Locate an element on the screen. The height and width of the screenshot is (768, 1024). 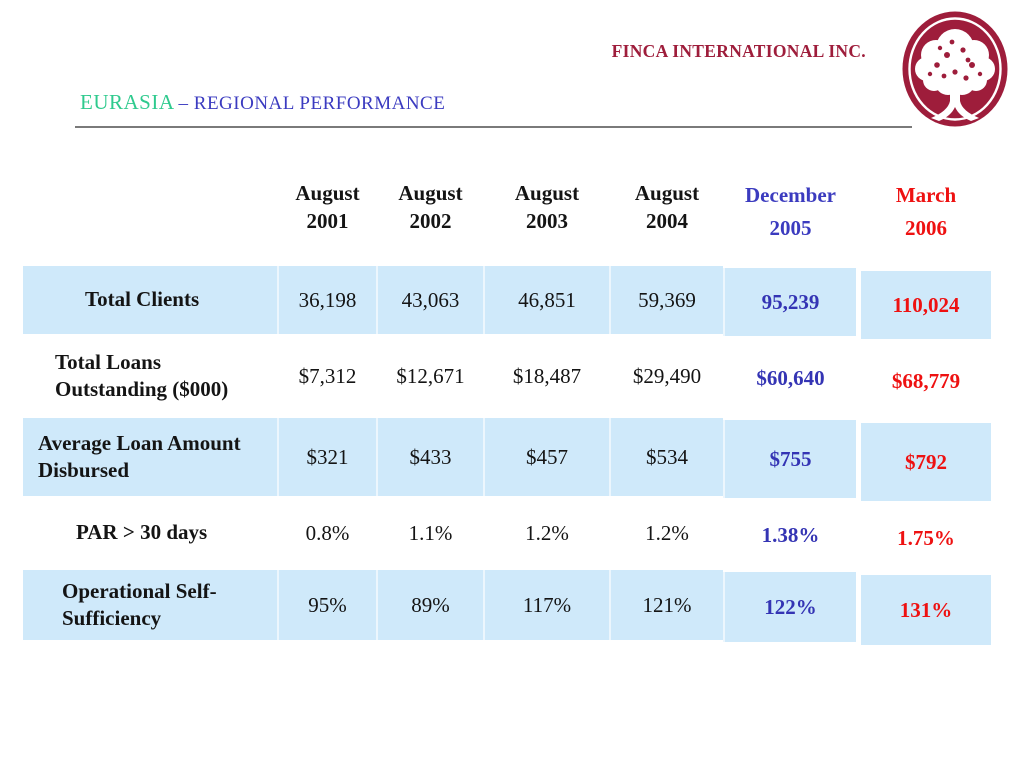
value-cell: 1.1% is located at coordinates (429, 533).